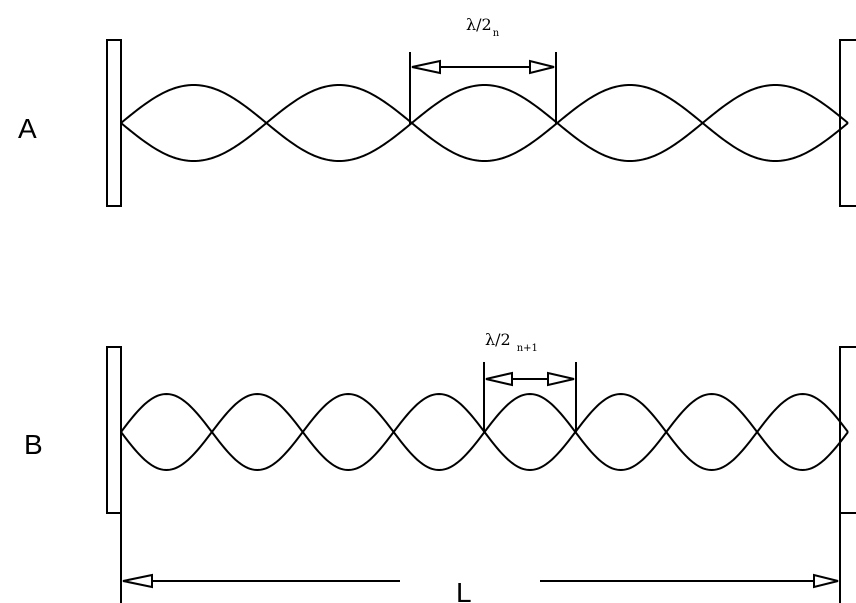 Image resolution: width=856 pixels, height=603 pixels. Describe the element at coordinates (527, 348) in the screenshot. I see `panel-b-wavelength-subscript: n+1` at that location.